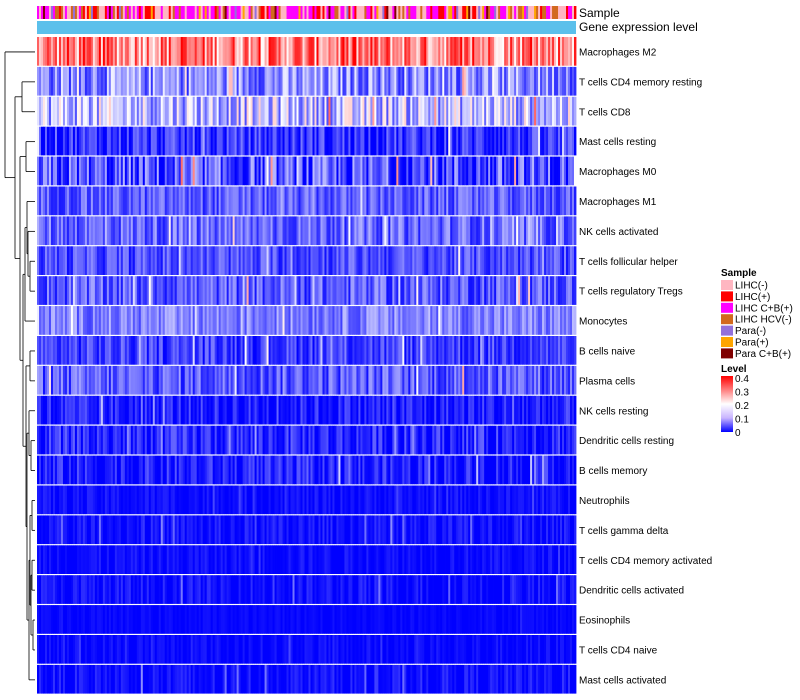 This screenshot has height=700, width=800. I want to click on sample-annotation-cell, so click(547, 12).